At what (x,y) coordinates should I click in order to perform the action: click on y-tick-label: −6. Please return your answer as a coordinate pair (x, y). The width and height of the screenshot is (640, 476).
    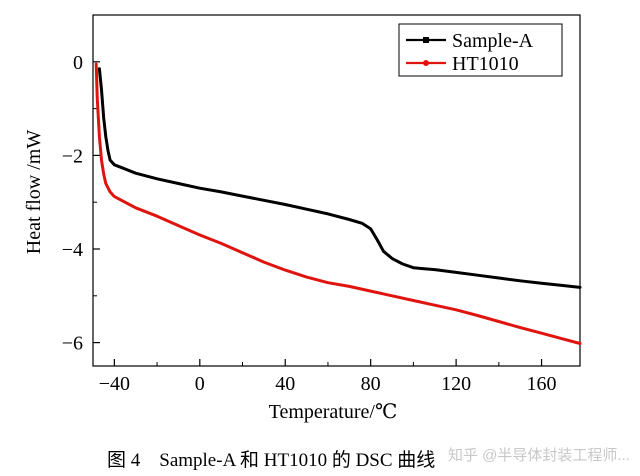
    Looking at the image, I should click on (72, 344).